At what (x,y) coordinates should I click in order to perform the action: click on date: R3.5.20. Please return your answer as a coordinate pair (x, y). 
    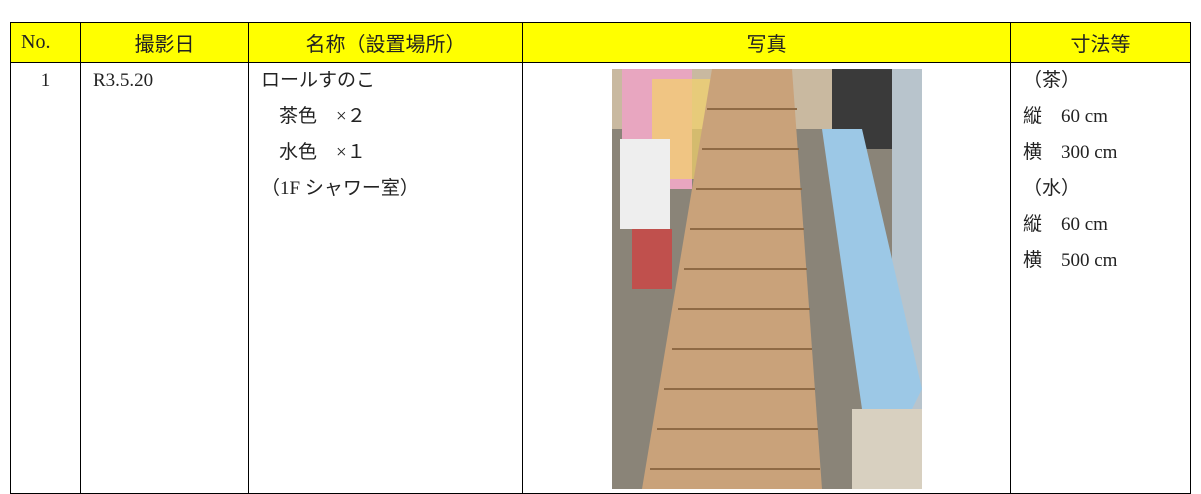
    Looking at the image, I should click on (123, 80).